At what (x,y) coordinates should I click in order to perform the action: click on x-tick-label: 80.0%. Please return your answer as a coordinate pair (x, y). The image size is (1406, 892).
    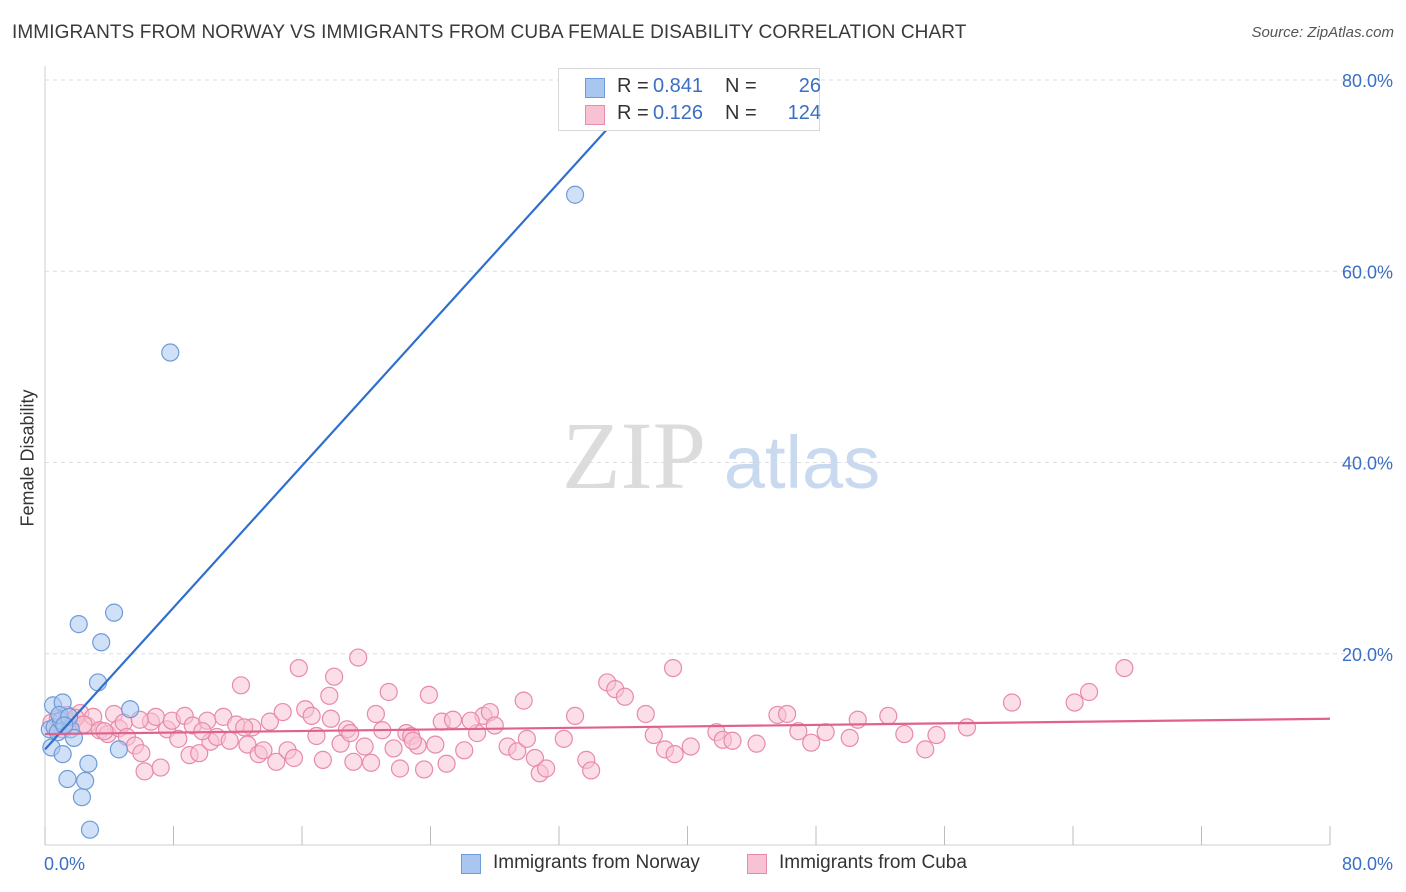
    Looking at the image, I should click on (1367, 864).